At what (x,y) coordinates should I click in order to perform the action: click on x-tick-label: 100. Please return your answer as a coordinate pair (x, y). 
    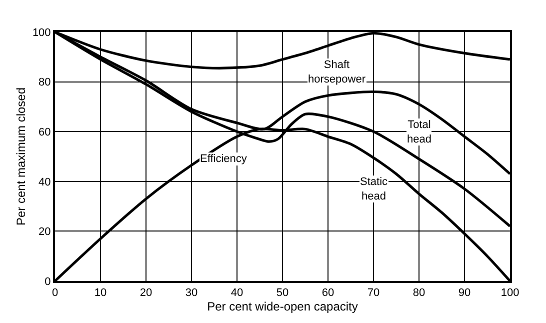
    Looking at the image, I should click on (510, 293).